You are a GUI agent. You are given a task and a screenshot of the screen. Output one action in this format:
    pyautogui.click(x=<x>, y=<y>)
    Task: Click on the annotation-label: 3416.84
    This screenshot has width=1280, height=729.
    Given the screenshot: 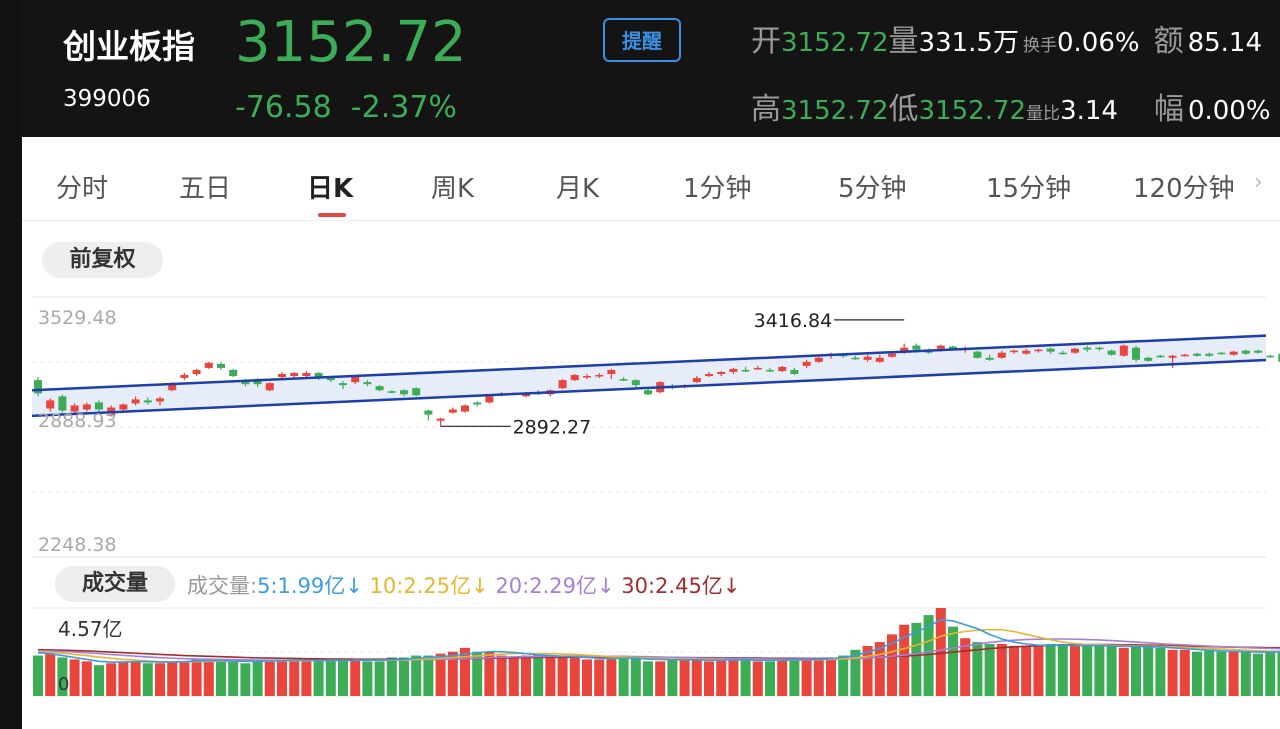 What is the action you would take?
    pyautogui.click(x=793, y=321)
    